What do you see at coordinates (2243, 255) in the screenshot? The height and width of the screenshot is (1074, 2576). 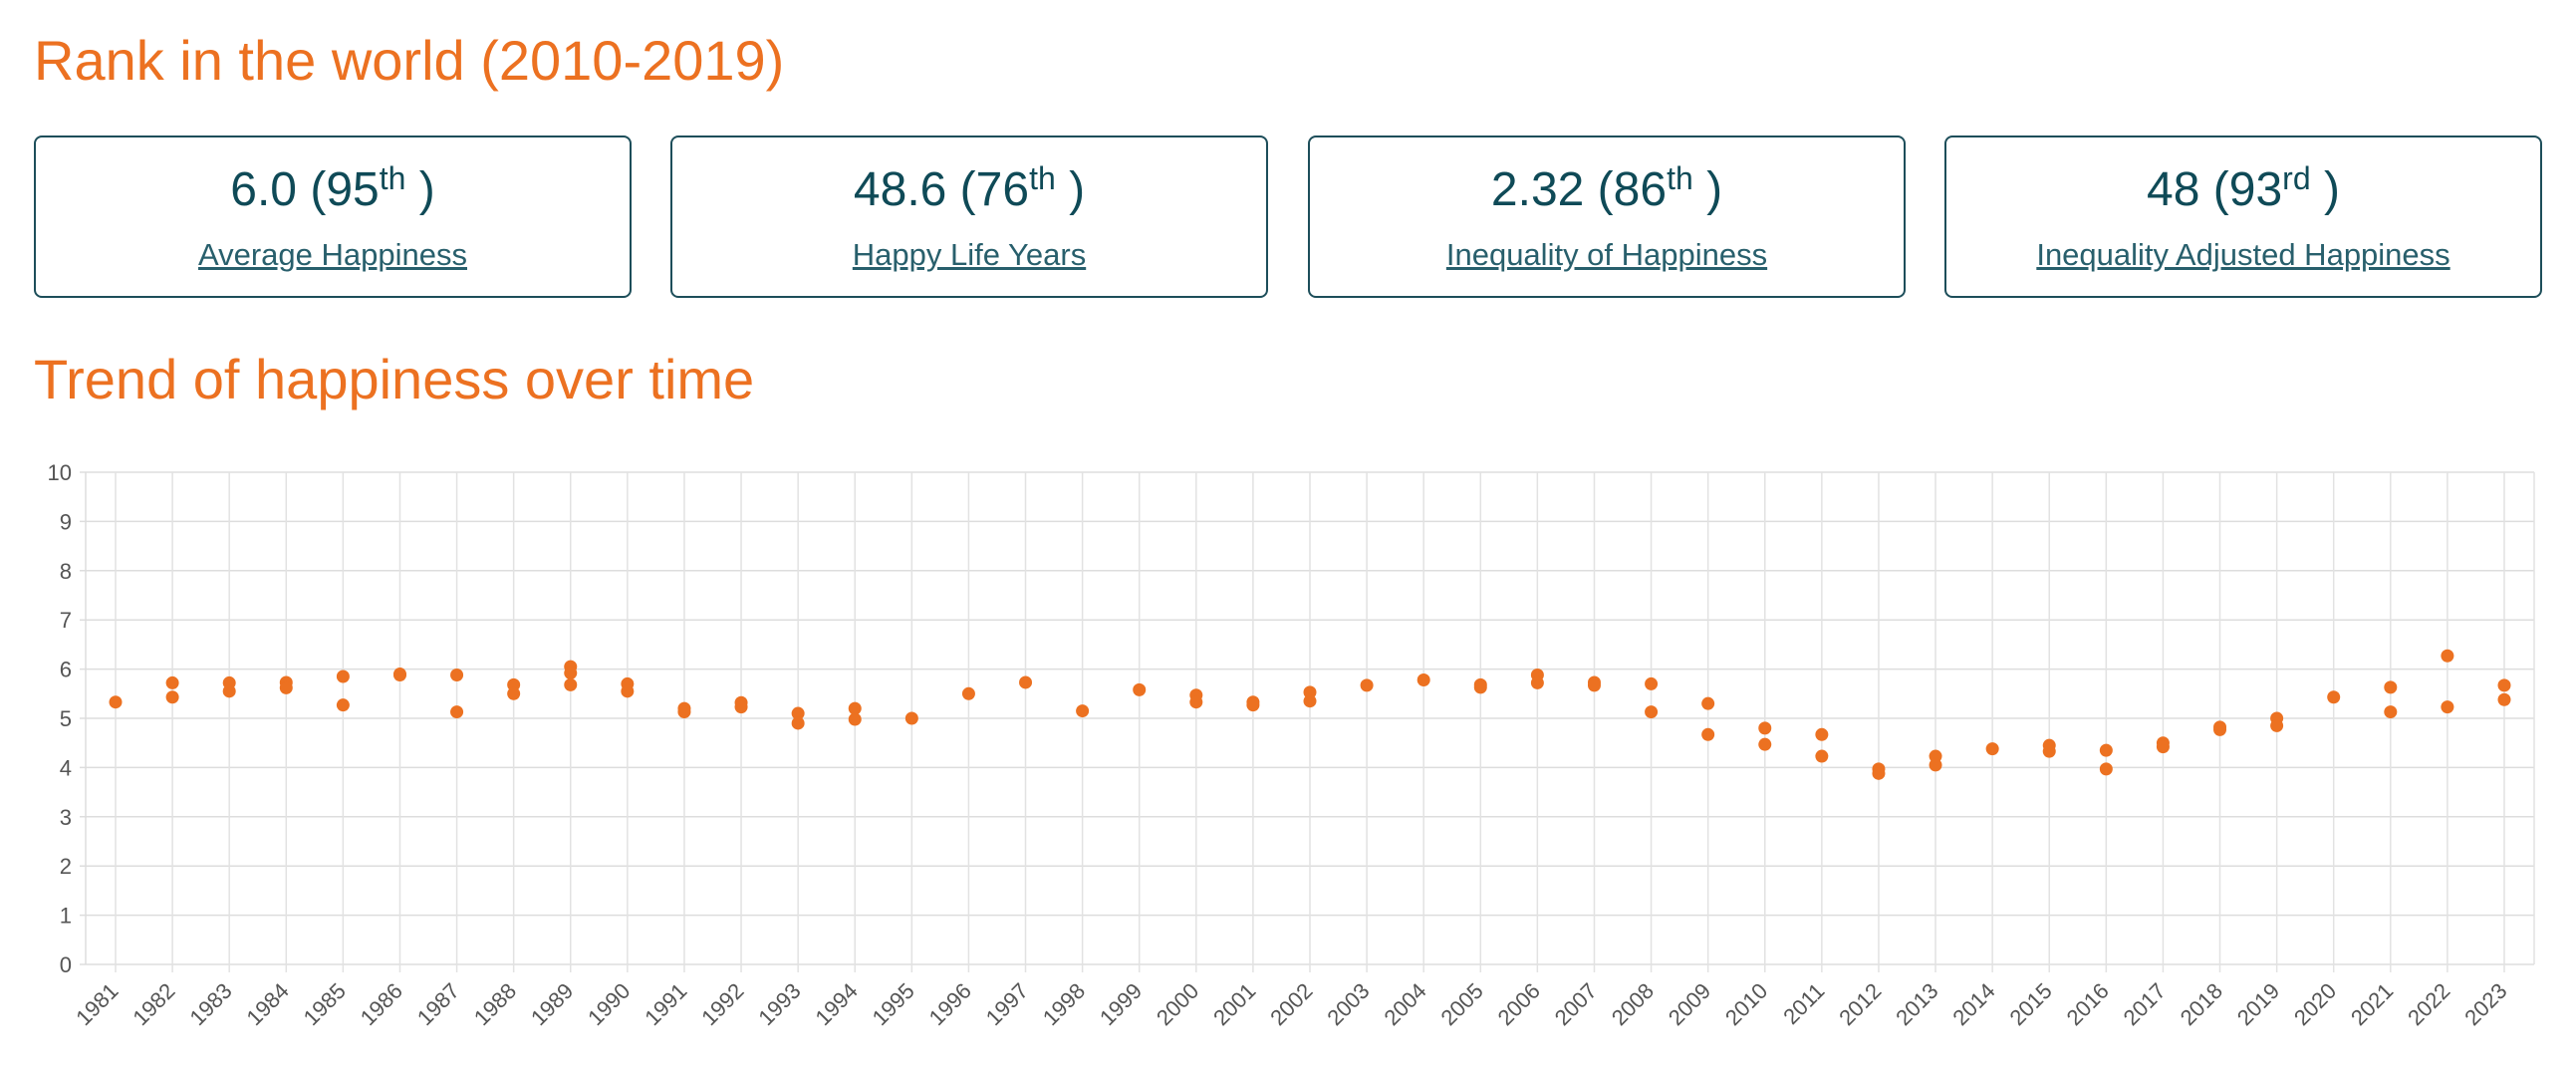 I see `inequality-adjusted-happiness-link: Inequality Adjusted Happiness` at bounding box center [2243, 255].